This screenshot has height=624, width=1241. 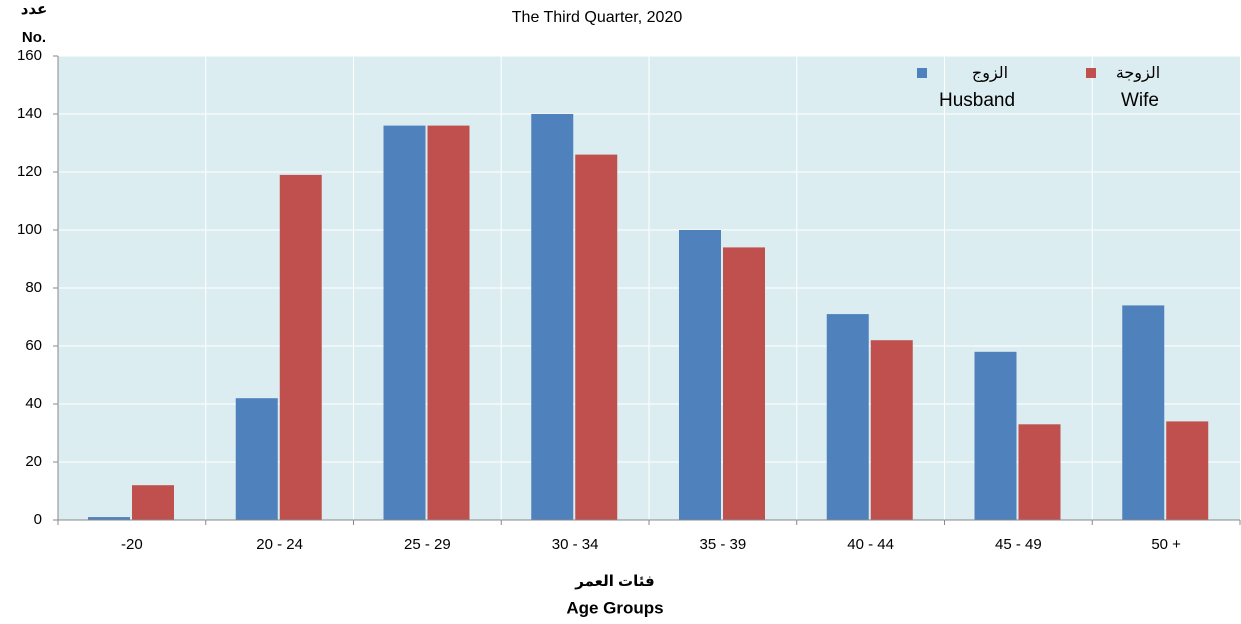 I want to click on x-tick-label: 40 - 44, so click(x=870, y=544).